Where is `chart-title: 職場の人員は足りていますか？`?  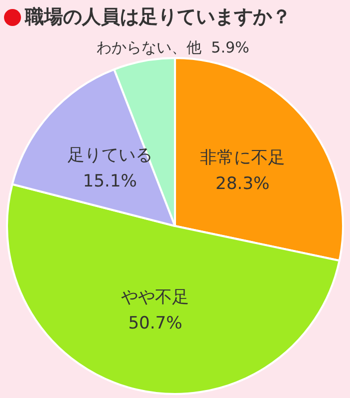
chart-title: 職場の人員は足りていますか？ is located at coordinates (158, 17).